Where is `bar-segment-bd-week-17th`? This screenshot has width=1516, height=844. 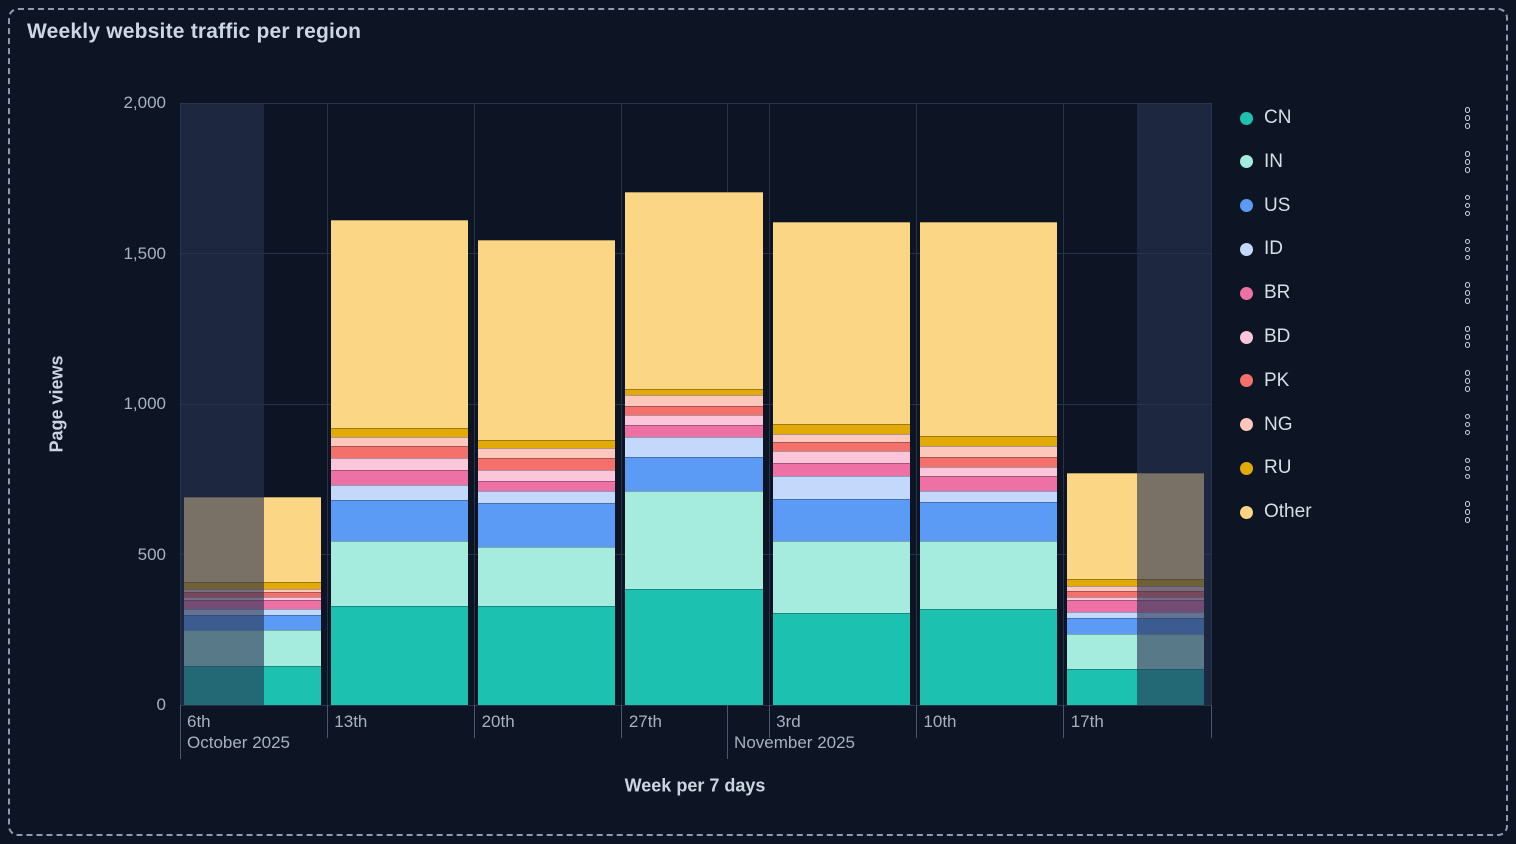 bar-segment-bd-week-17th is located at coordinates (1136, 598).